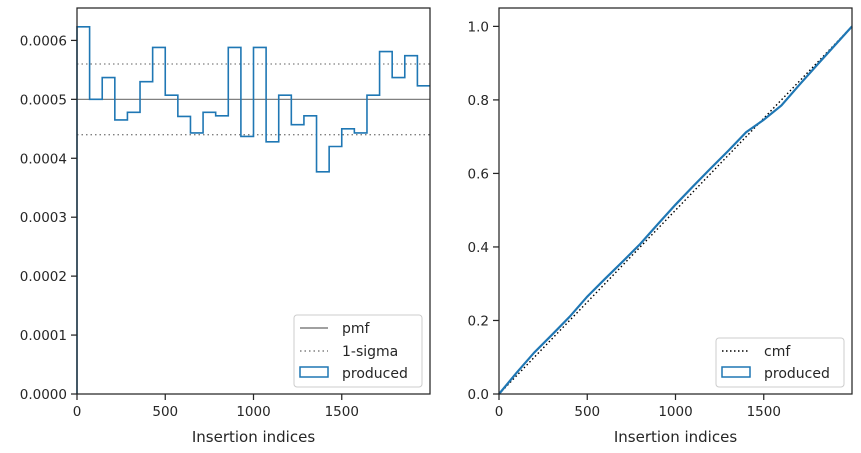 The width and height of the screenshot is (861, 453). Describe the element at coordinates (43, 277) in the screenshot. I see `left-y-tick-label: 0.0002` at that location.